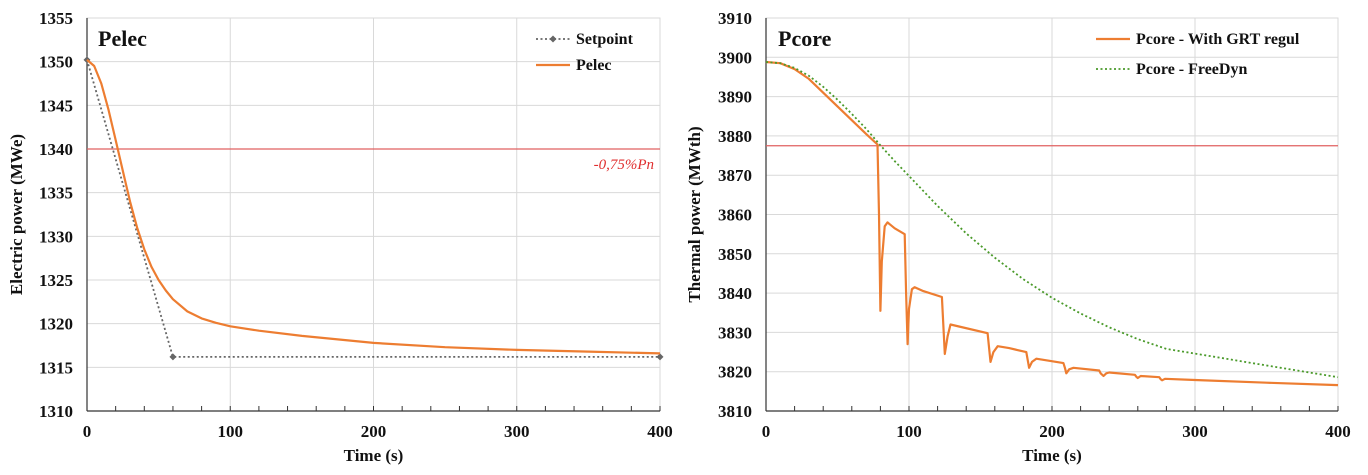 The image size is (1368, 475). Describe the element at coordinates (735, 215) in the screenshot. I see `y-tick-label: 3860` at that location.